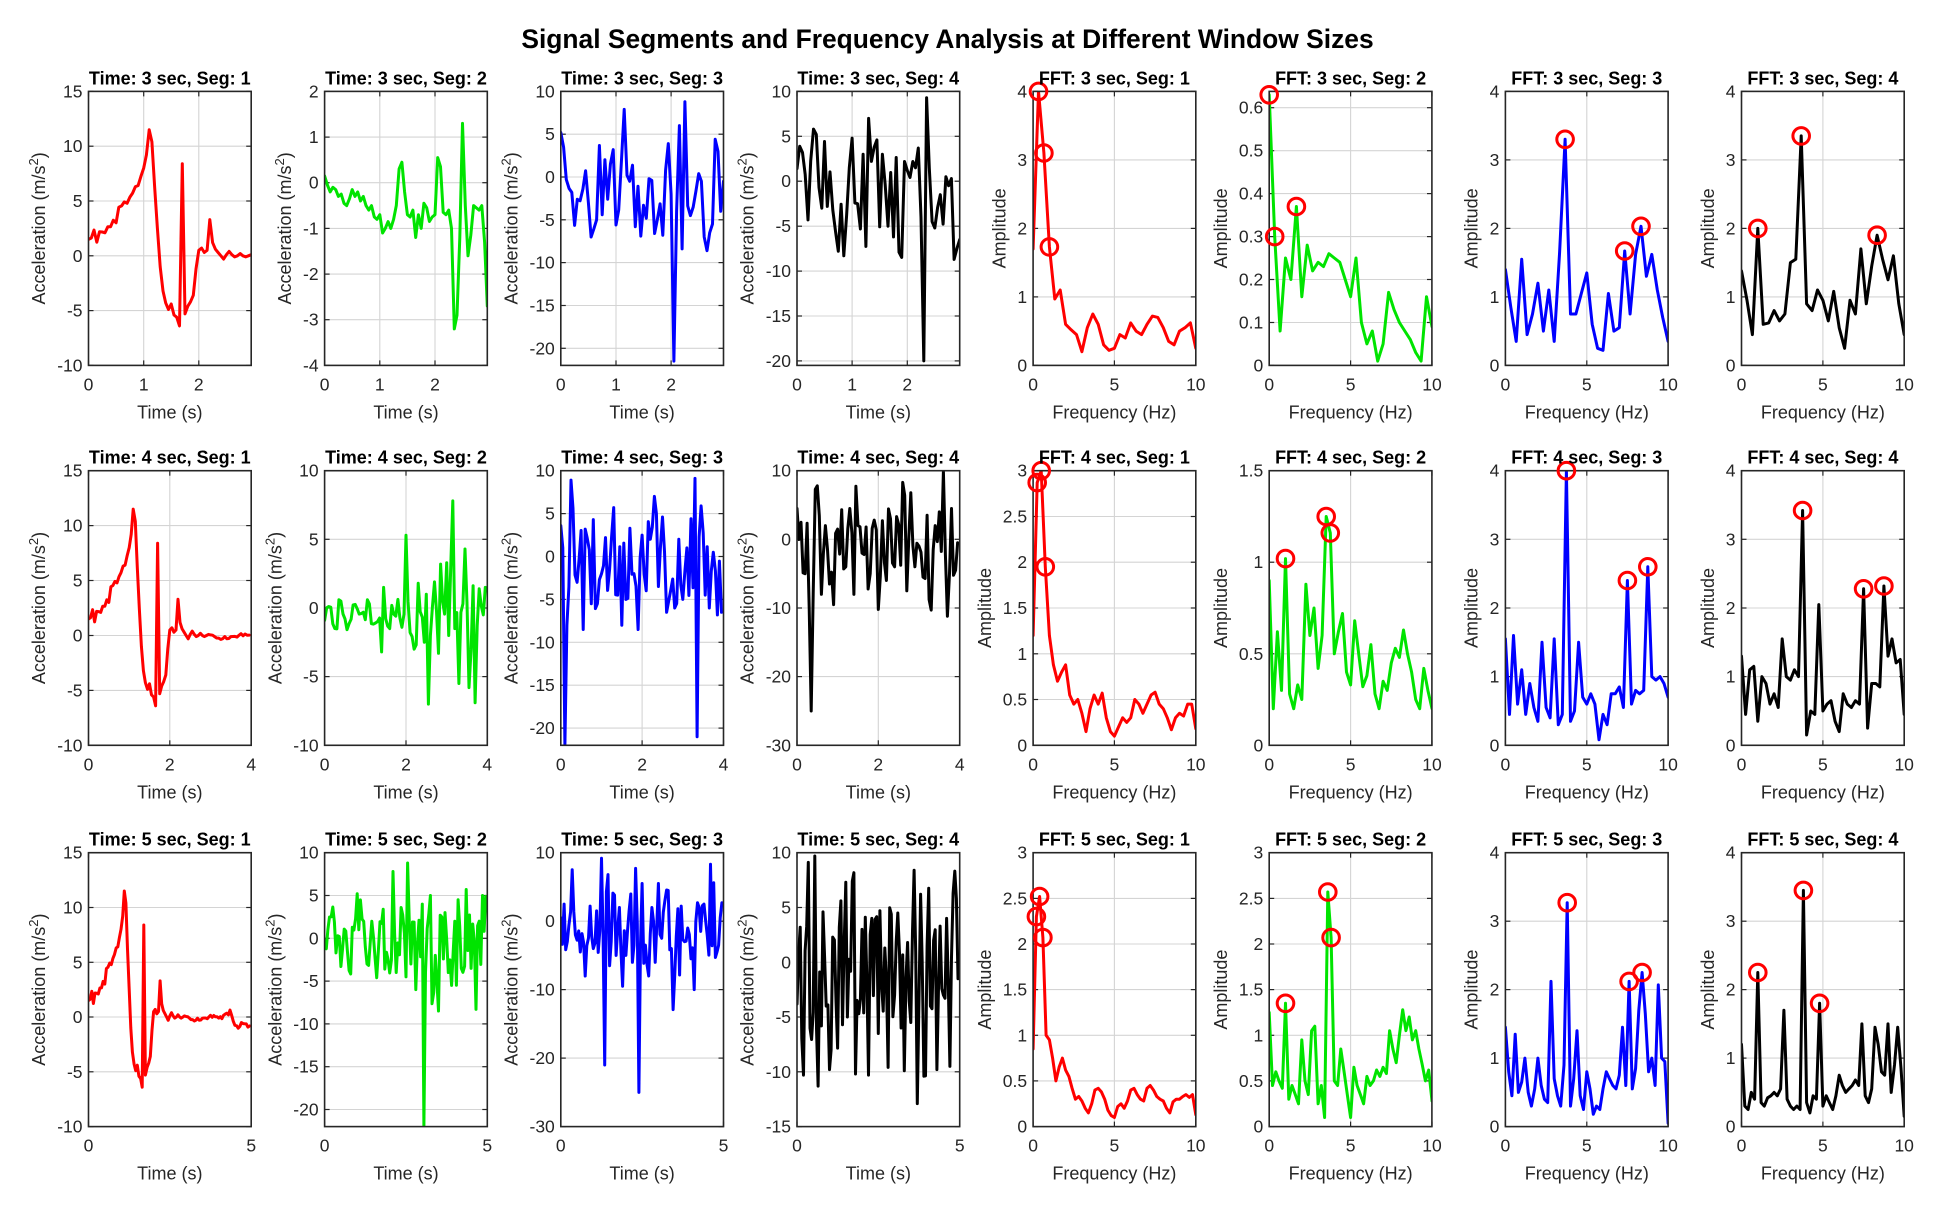 This screenshot has height=1216, width=1942. I want to click on svg-text: Time: 4 sec, Seg: 3, so click(642, 458).